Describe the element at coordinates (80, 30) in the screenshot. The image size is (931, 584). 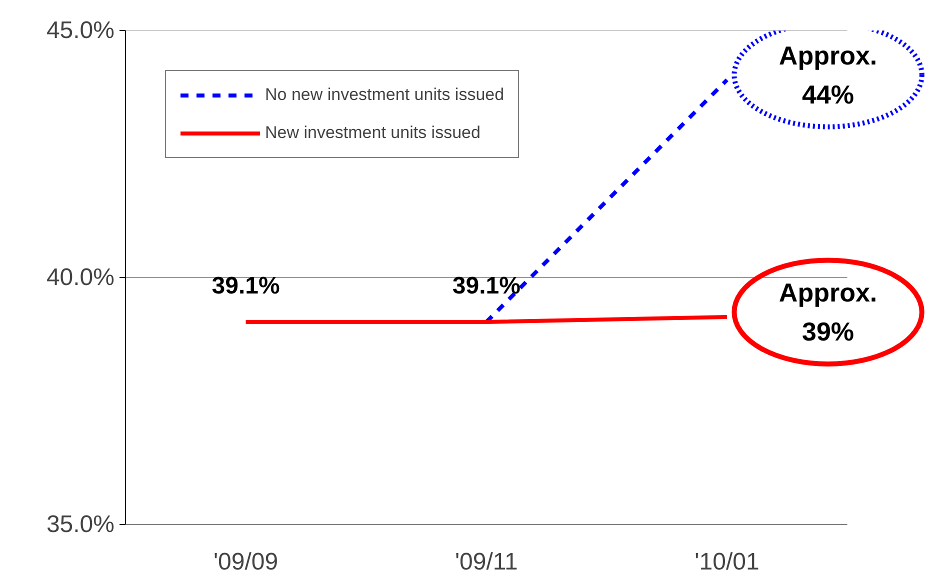
I see `y-tick-label: 45.0%` at that location.